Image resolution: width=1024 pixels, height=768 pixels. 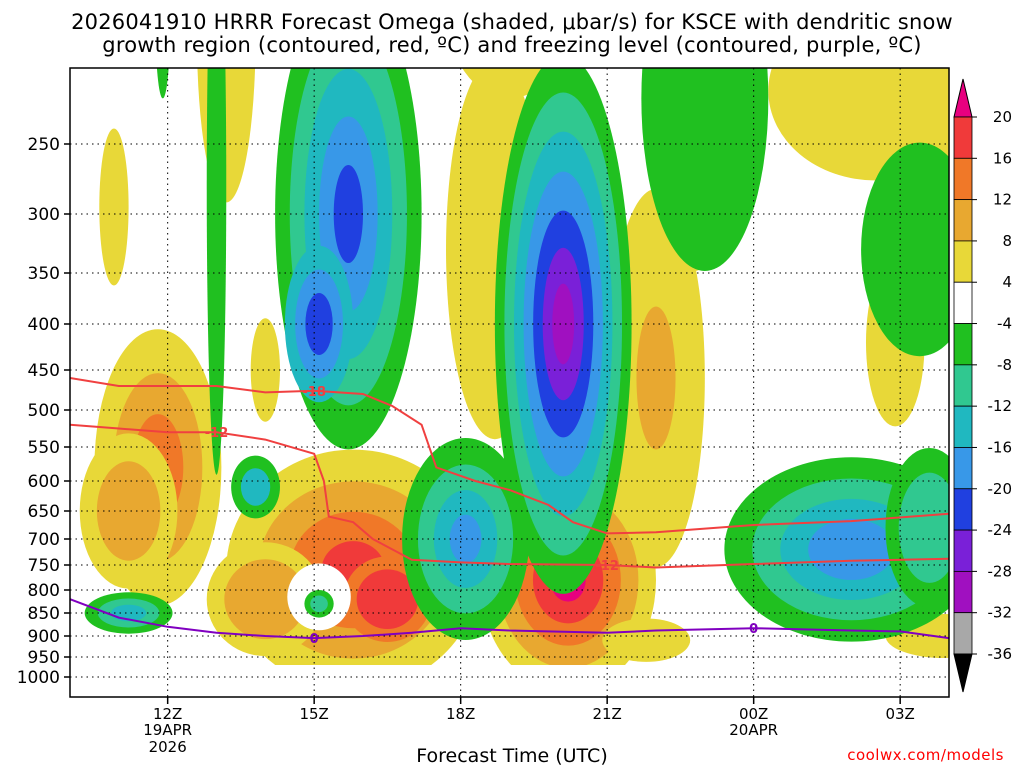 What do you see at coordinates (512, 756) in the screenshot?
I see `x-axis-title: Forecast Time (UTC)` at bounding box center [512, 756].